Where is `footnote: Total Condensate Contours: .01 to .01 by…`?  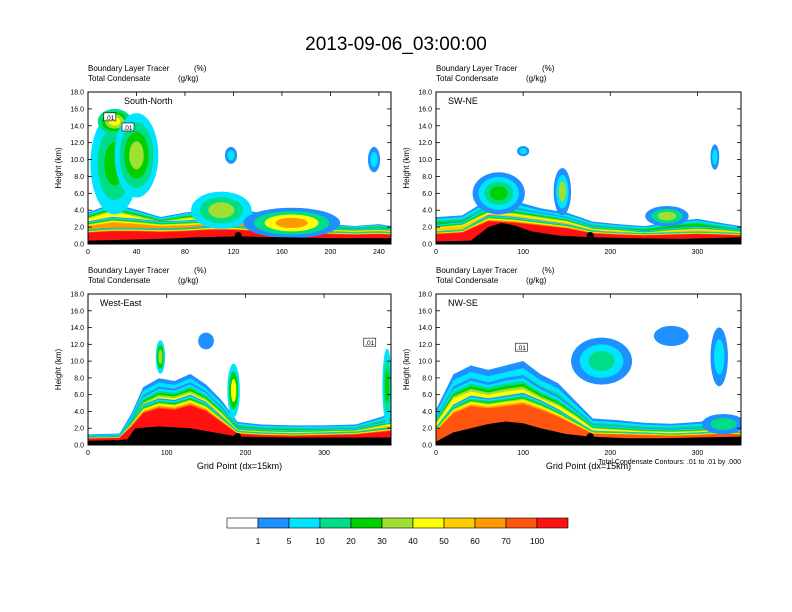
footnote: Total Condensate Contours: .01 to .01 by… is located at coordinates (669, 462).